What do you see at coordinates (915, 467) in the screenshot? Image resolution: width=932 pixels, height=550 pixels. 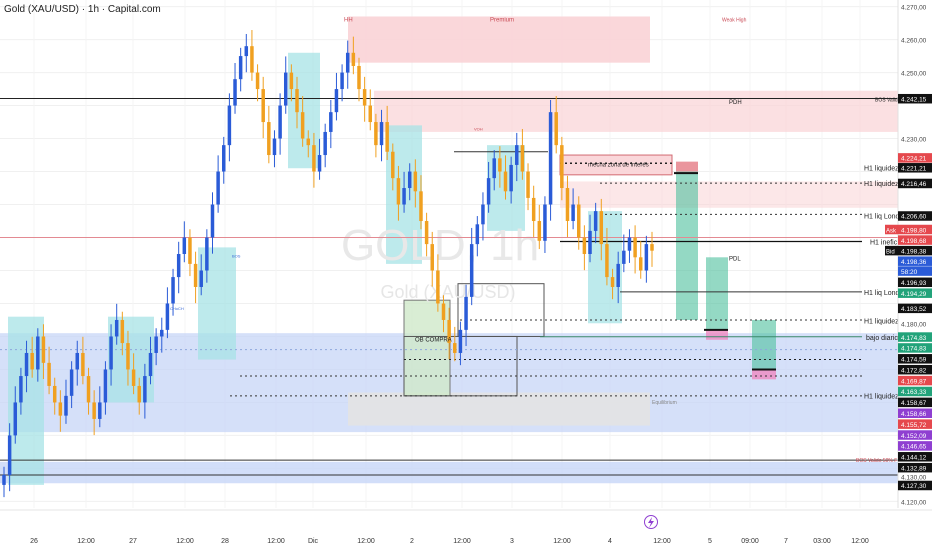 I see `price-label: 4.132,89` at bounding box center [915, 467].